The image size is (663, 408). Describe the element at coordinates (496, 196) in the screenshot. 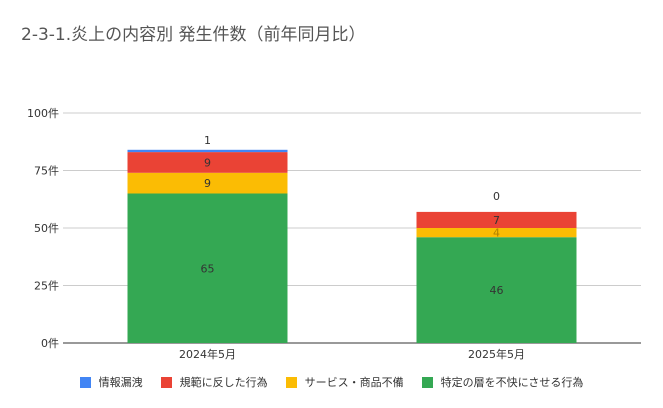

I see `data-label: 0` at that location.